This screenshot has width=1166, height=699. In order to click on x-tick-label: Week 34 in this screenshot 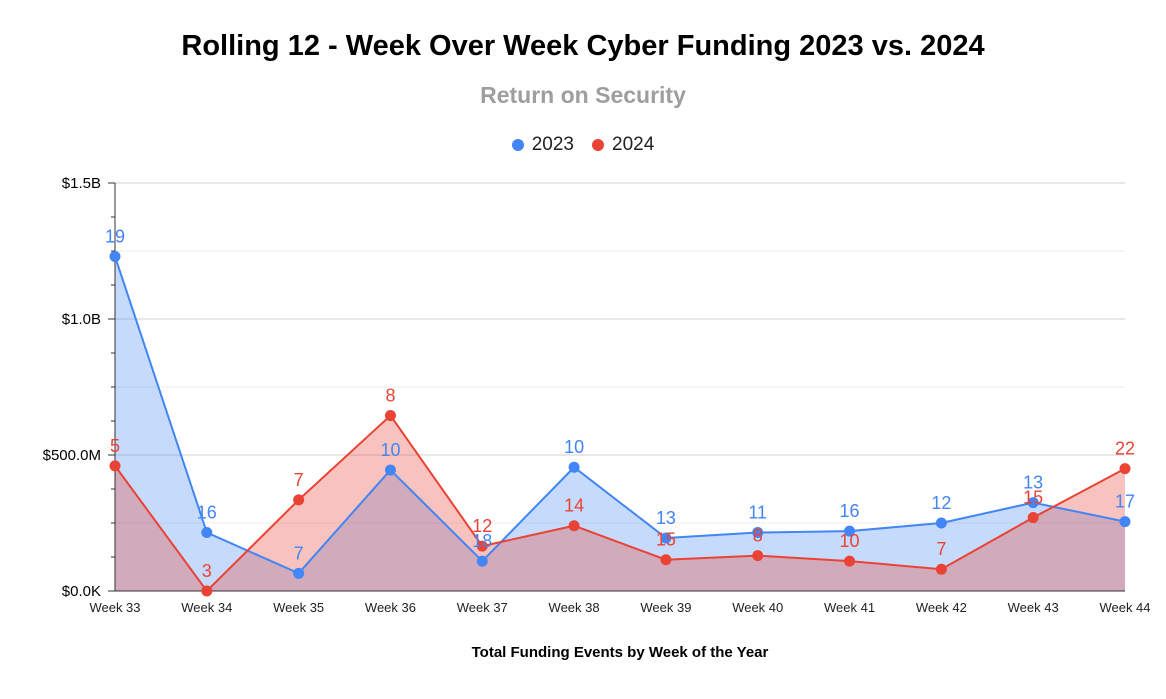, I will do `click(206, 607)`.